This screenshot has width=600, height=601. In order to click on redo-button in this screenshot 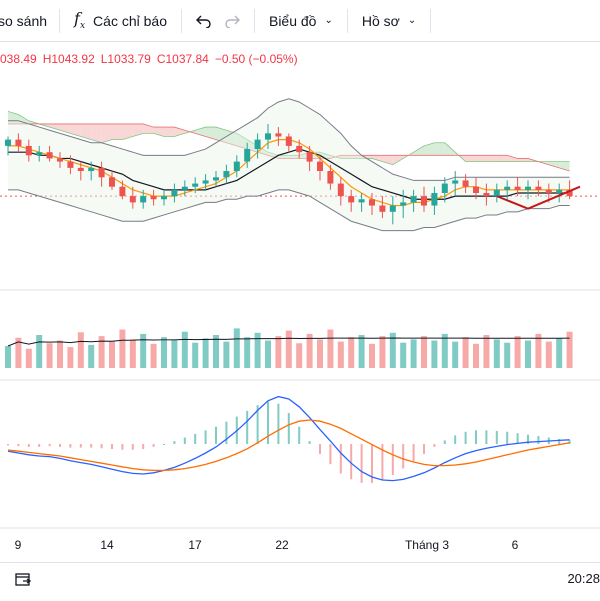, I will do `click(237, 21)`.